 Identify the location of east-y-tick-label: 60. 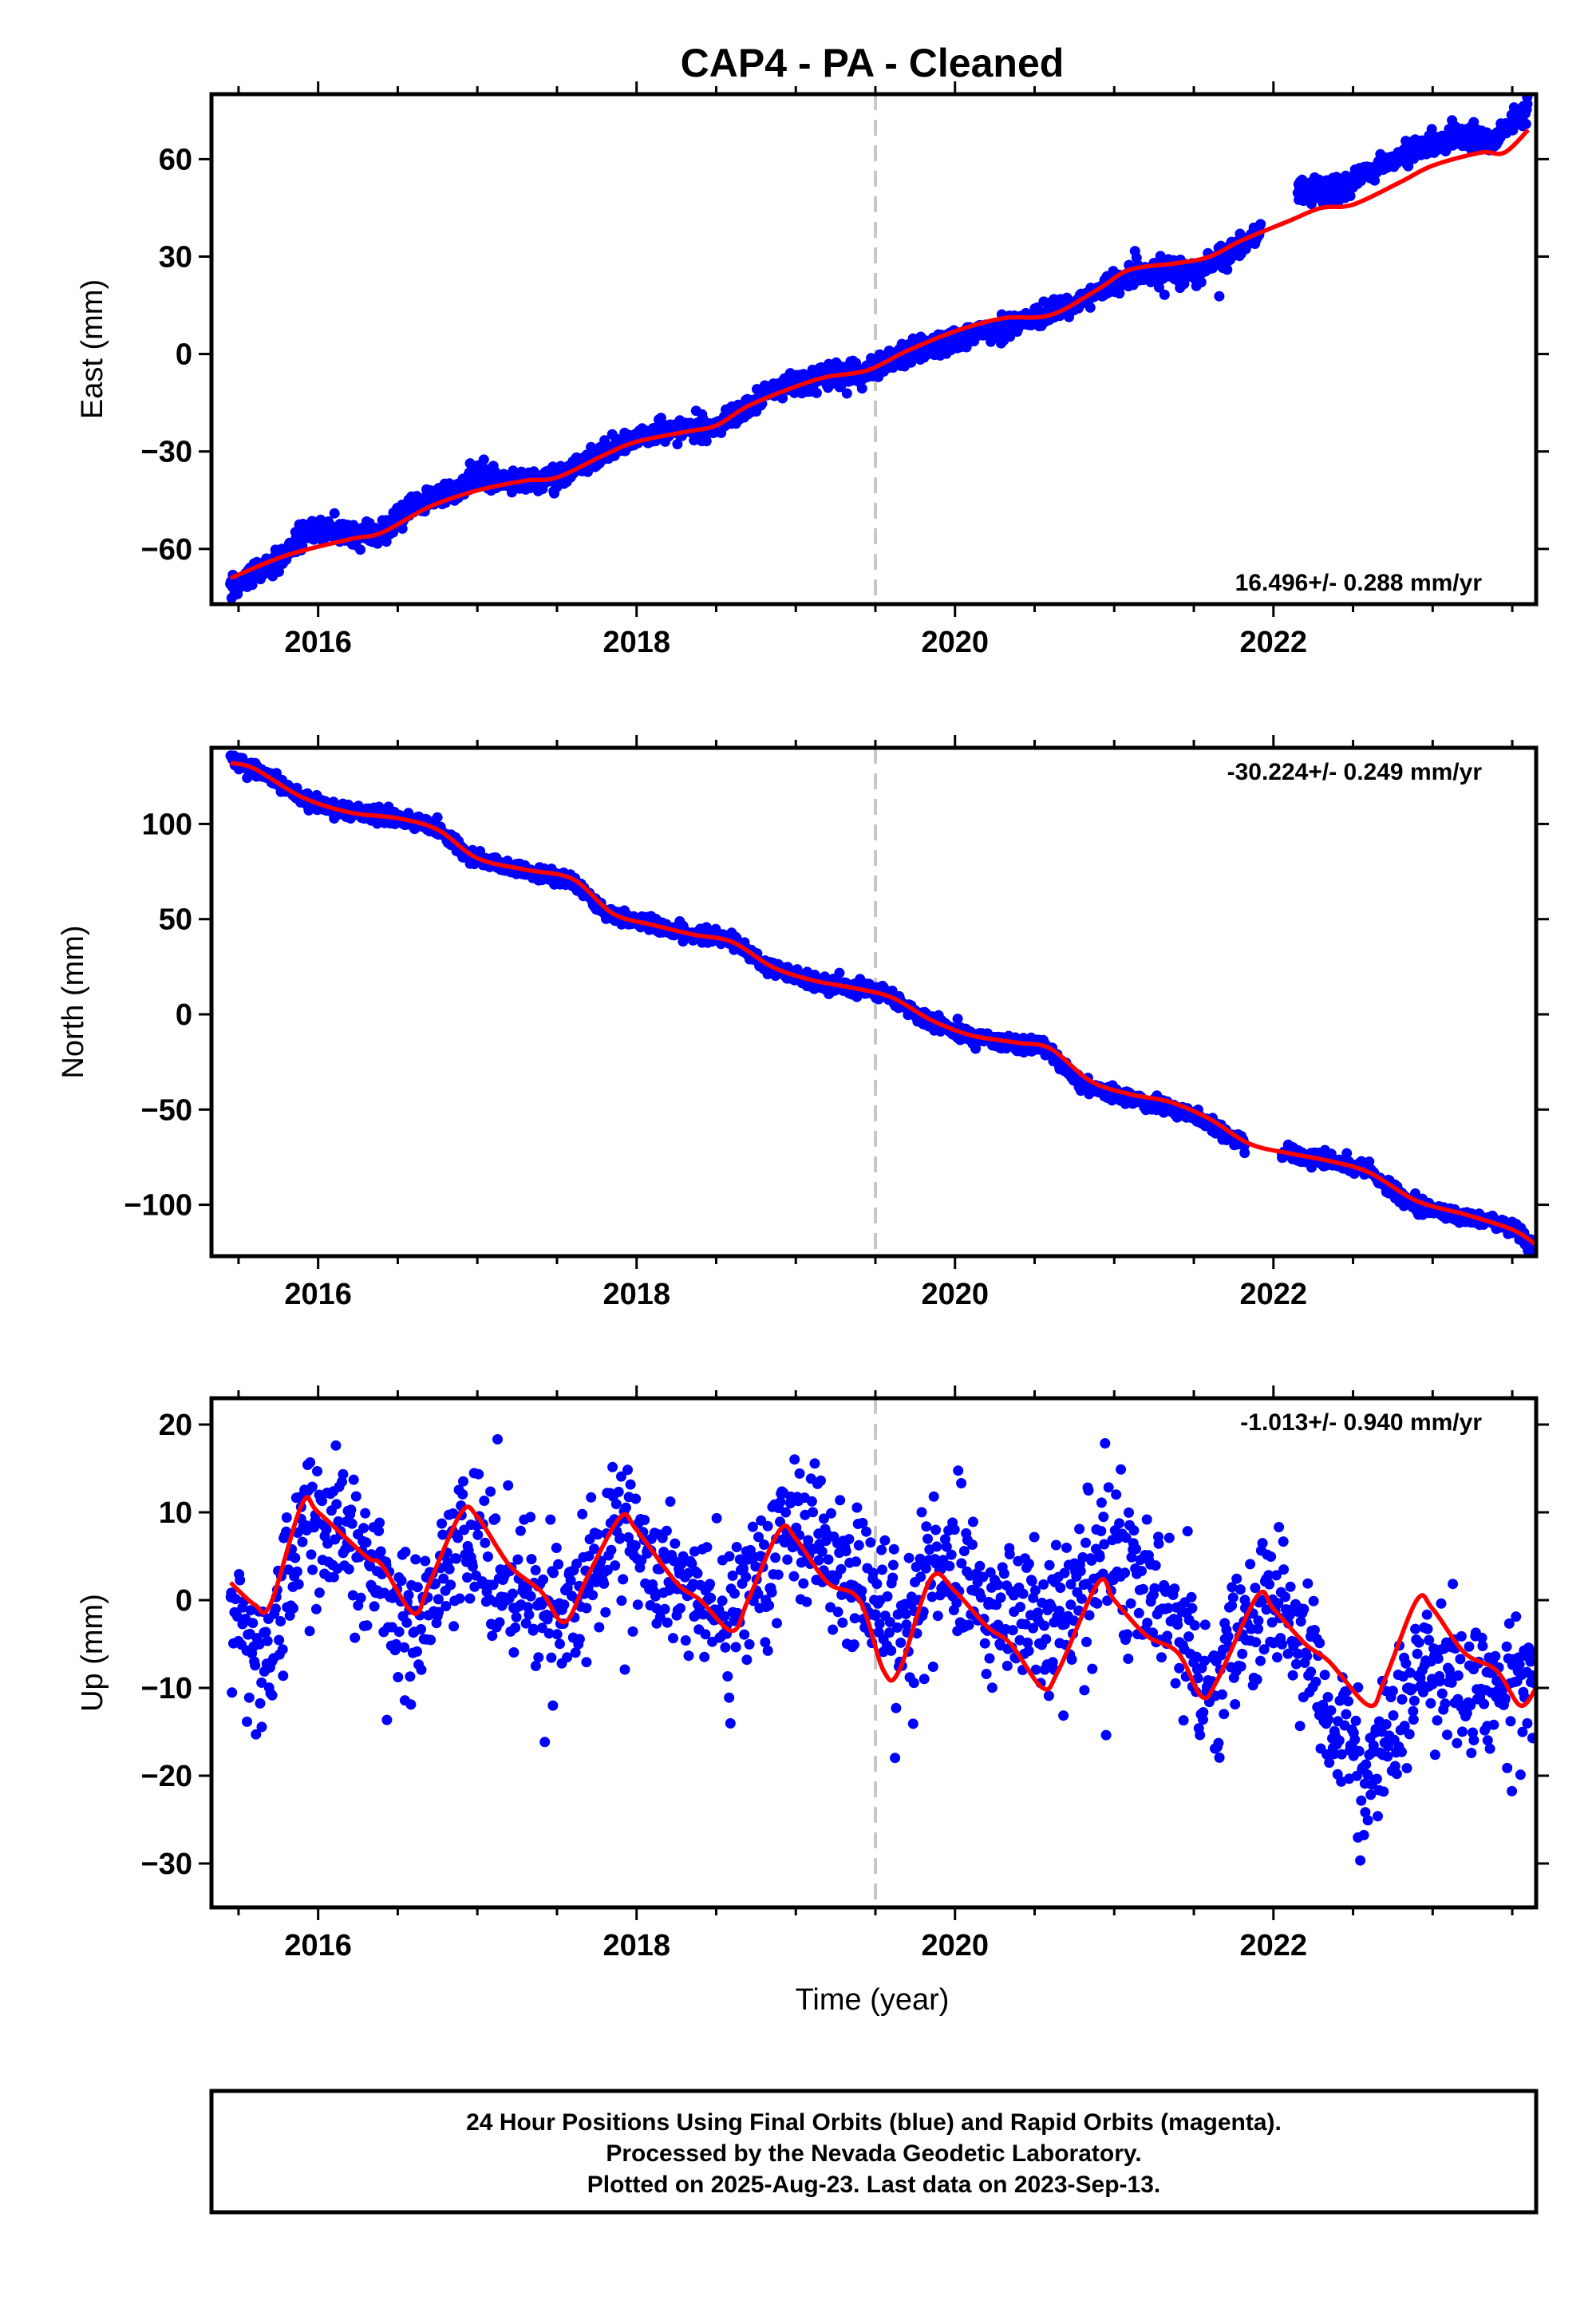
(175, 159).